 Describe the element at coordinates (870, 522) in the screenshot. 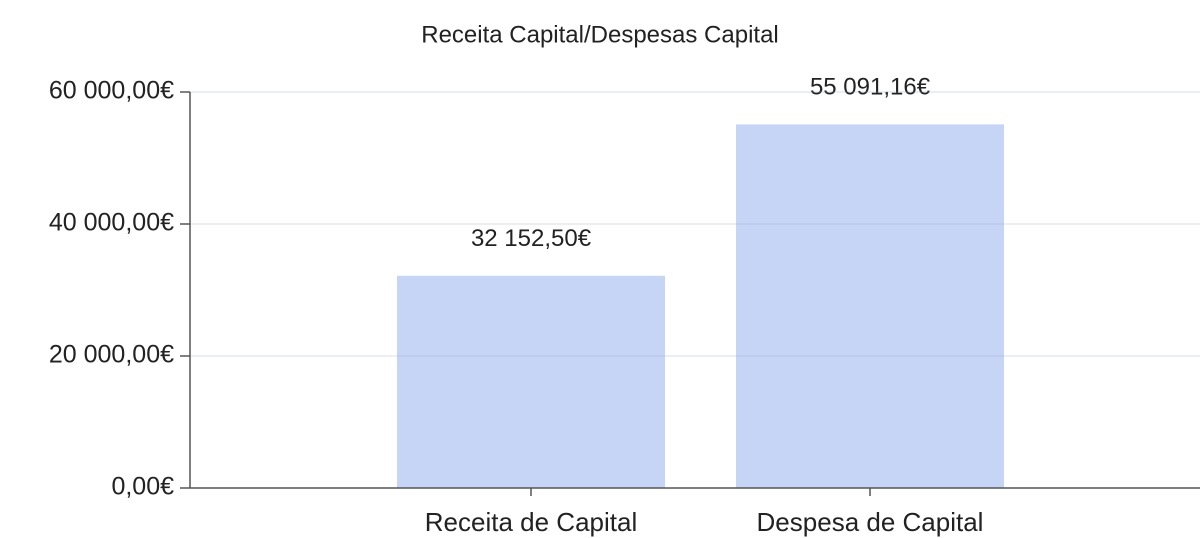

I see `x-tick-label: Despesa de Capital` at that location.